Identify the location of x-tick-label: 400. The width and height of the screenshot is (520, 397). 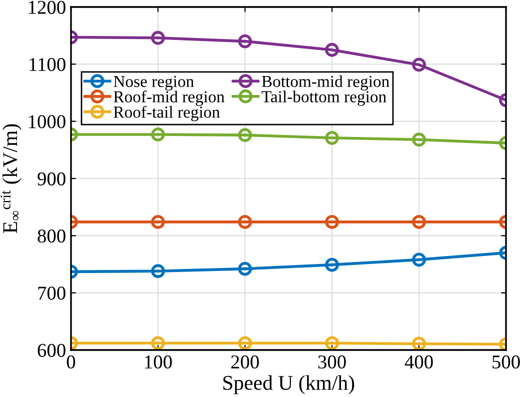
(418, 362).